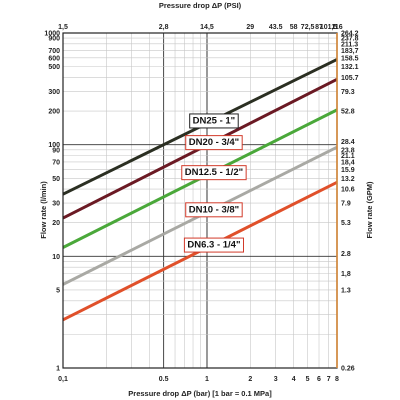 Image resolution: width=400 pixels, height=400 pixels. I want to click on series-label-text: DN25 - 1", so click(214, 120).